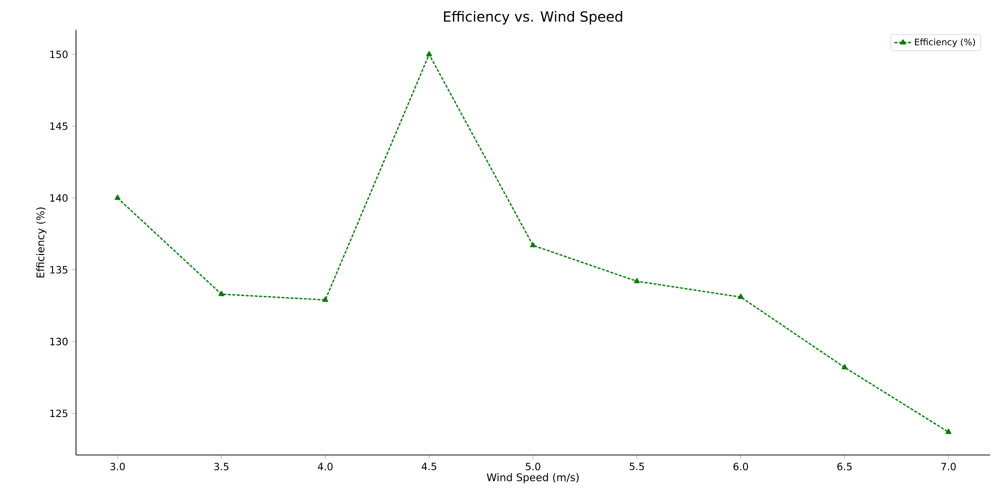 The height and width of the screenshot is (495, 997). What do you see at coordinates (59, 414) in the screenshot?
I see `y-tick-label: 125` at bounding box center [59, 414].